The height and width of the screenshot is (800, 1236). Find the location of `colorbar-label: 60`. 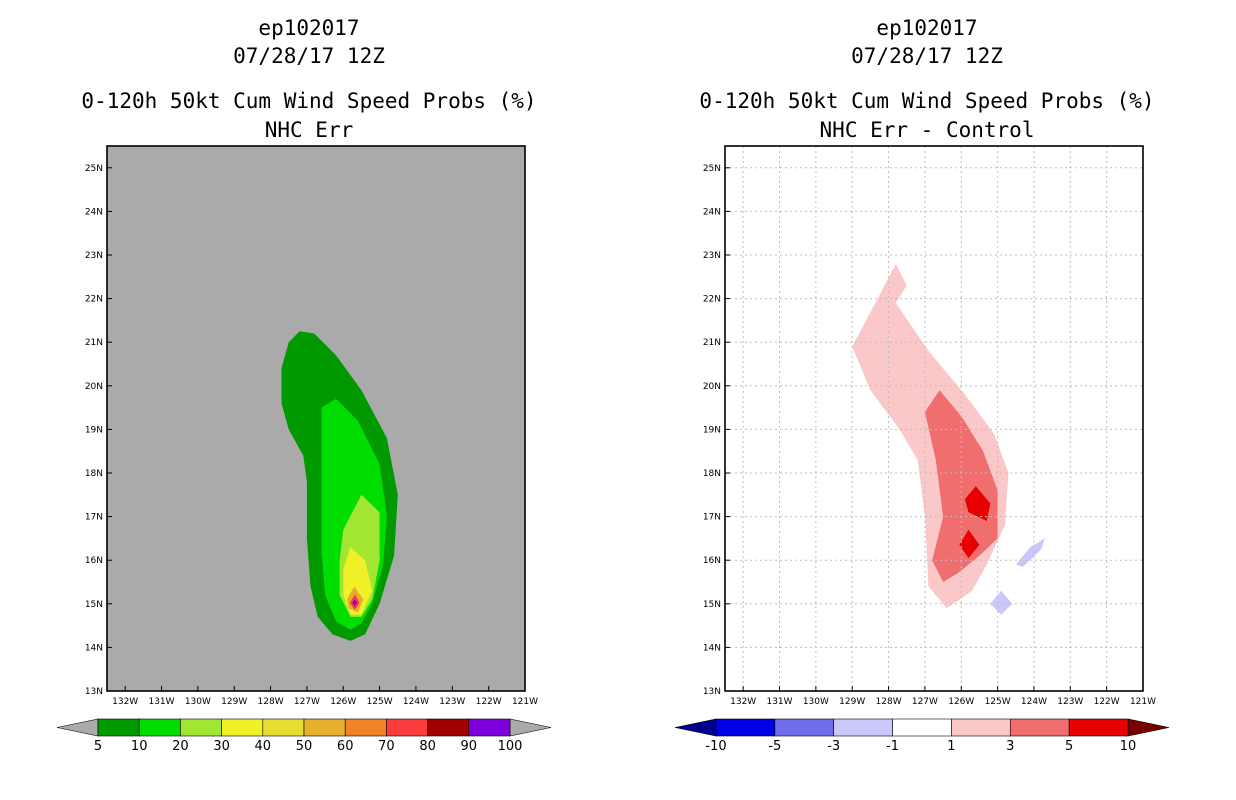

colorbar-label: 60 is located at coordinates (345, 746).